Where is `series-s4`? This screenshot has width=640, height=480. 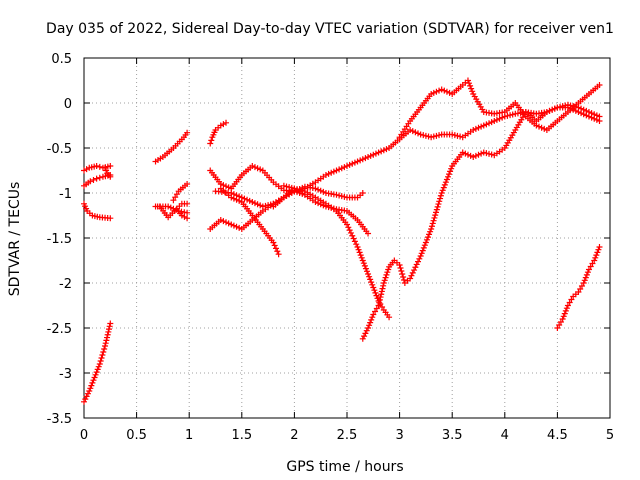
series-s4 is located at coordinates (97, 362).